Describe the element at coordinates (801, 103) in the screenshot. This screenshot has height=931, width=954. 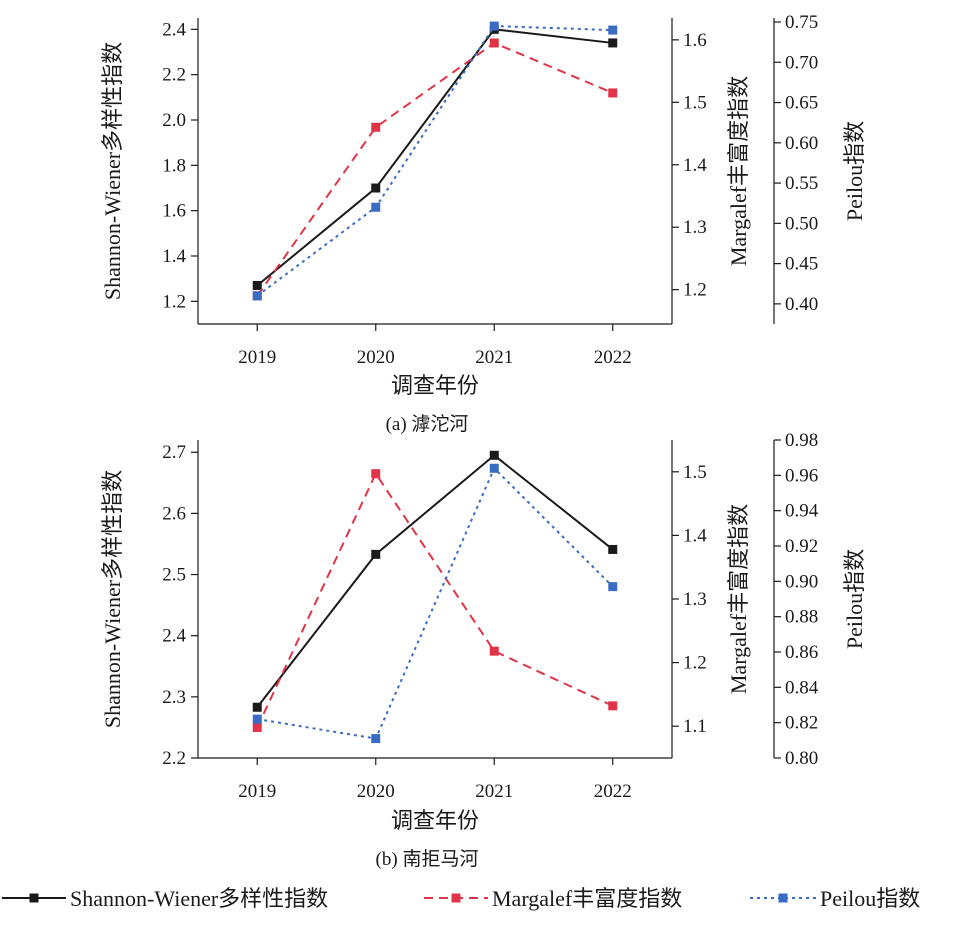
I see `right2-y-tick-label: 0.65` at that location.